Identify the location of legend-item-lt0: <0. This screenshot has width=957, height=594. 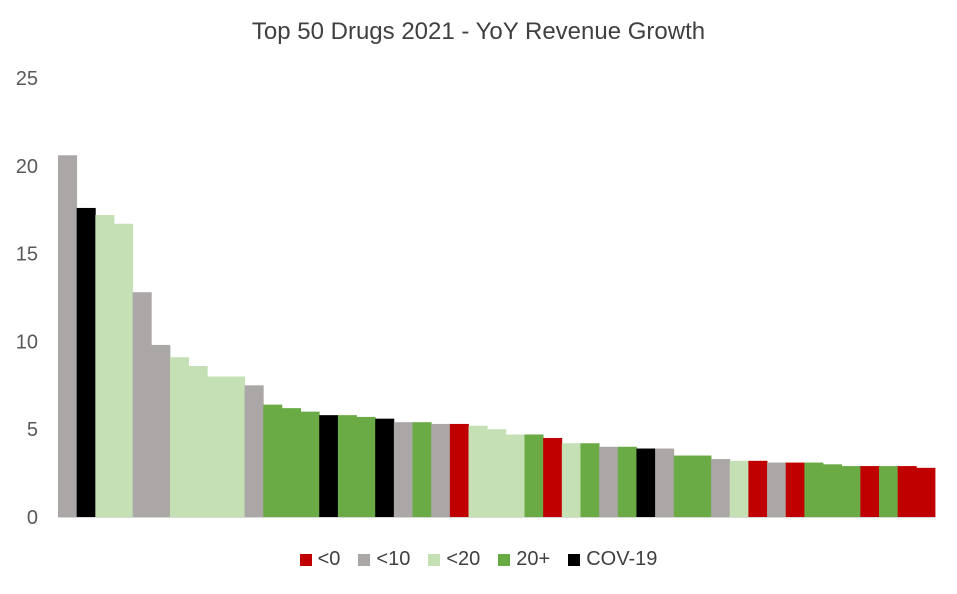
(320, 559).